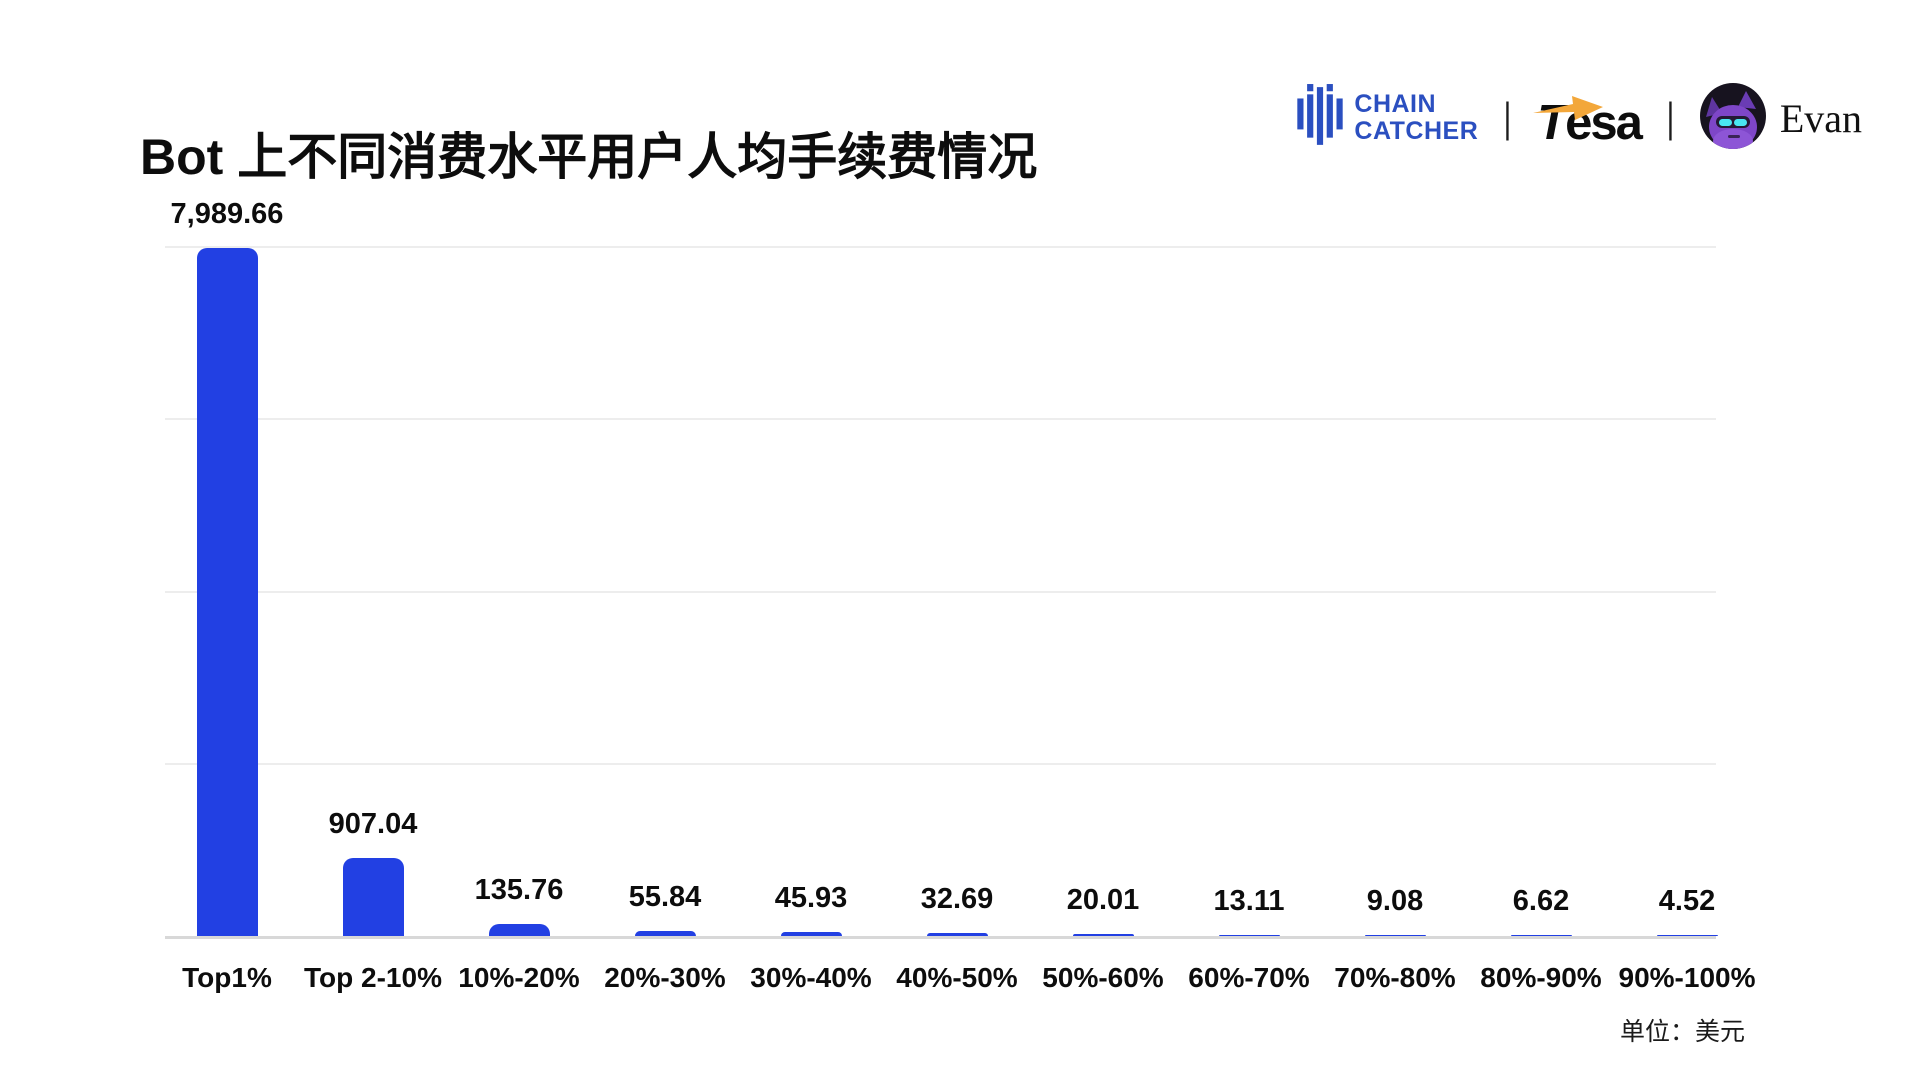 This screenshot has height=1080, width=1920. Describe the element at coordinates (1395, 103) in the screenshot. I see `chaincatcher-word-line1: CHAIN` at that location.